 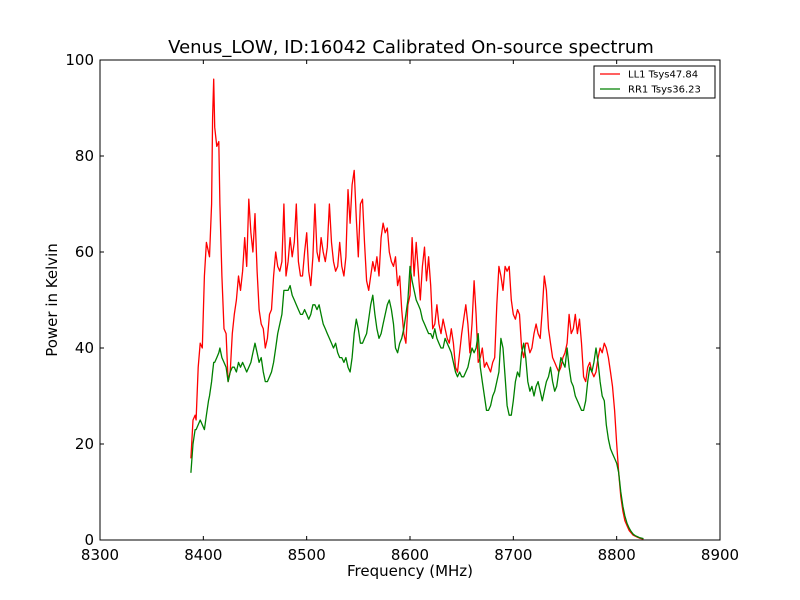 I want to click on x-tick-label: 8700, so click(x=513, y=555).